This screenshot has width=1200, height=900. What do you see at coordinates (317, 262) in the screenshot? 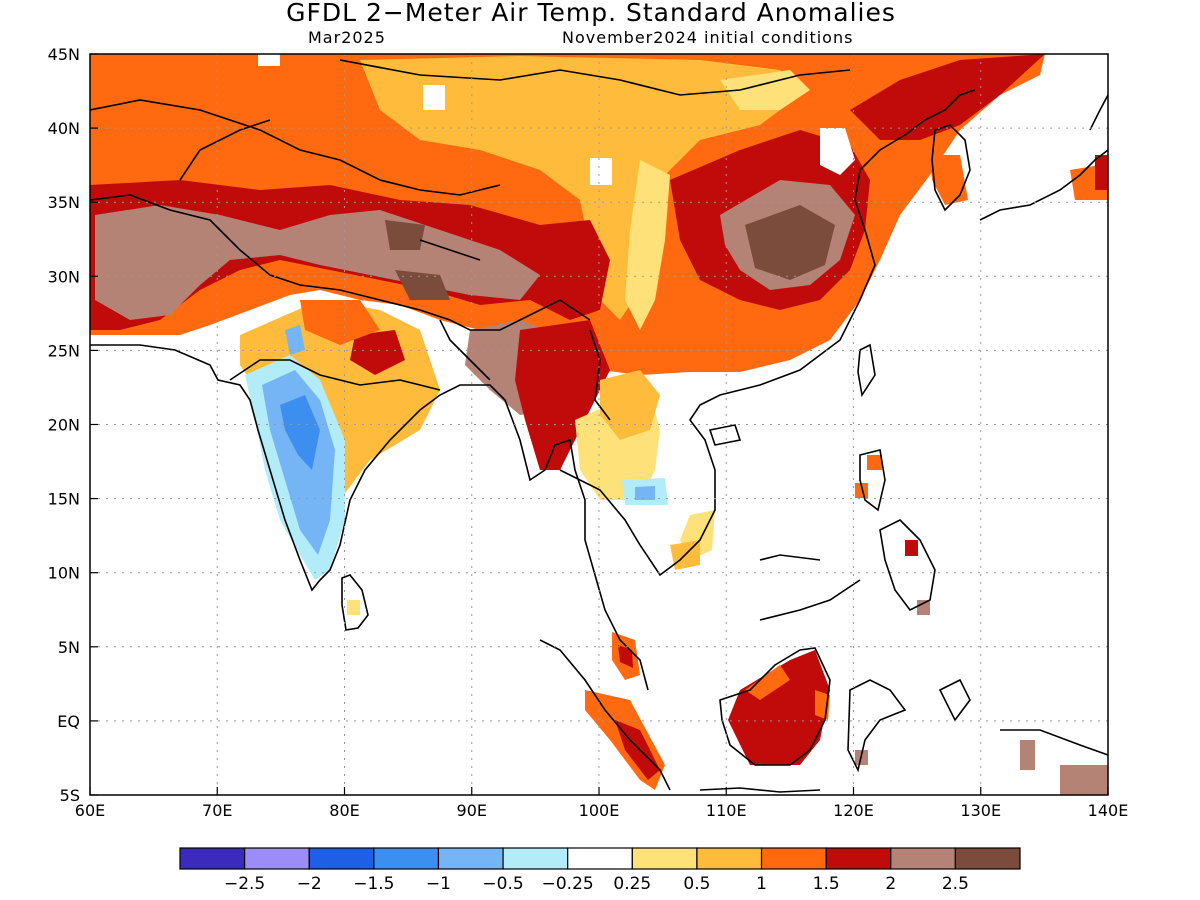
I see `anomaly-region-brown` at bounding box center [317, 262].